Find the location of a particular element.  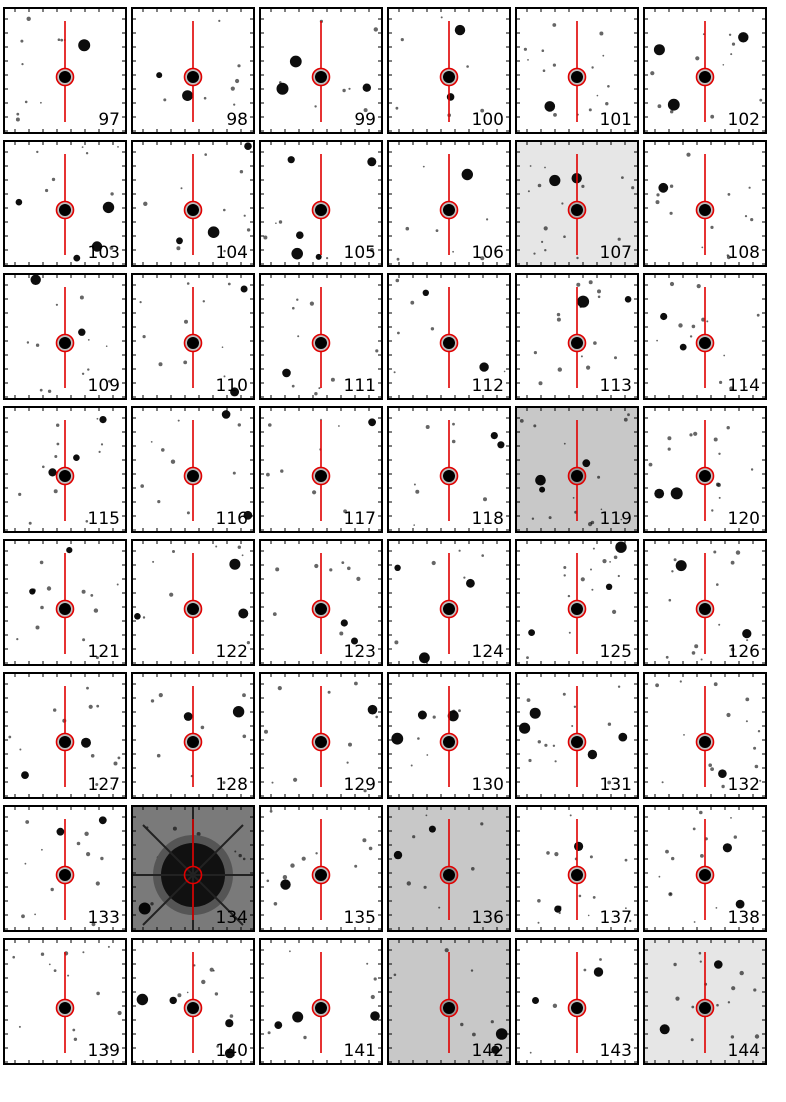

finder-panel: 119 is located at coordinates (577, 469).